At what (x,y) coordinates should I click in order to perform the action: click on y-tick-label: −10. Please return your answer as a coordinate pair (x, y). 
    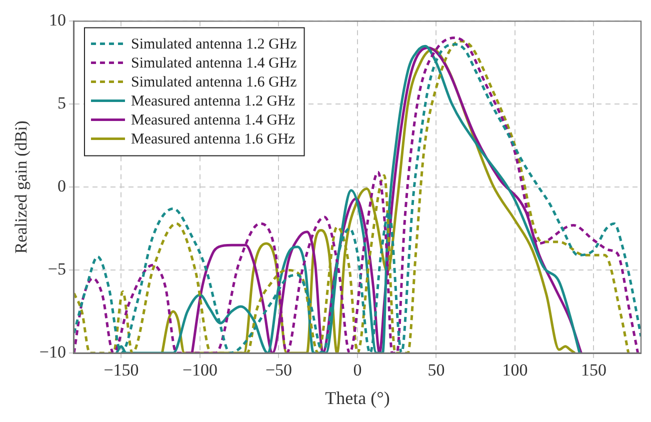
    Looking at the image, I should click on (52, 352).